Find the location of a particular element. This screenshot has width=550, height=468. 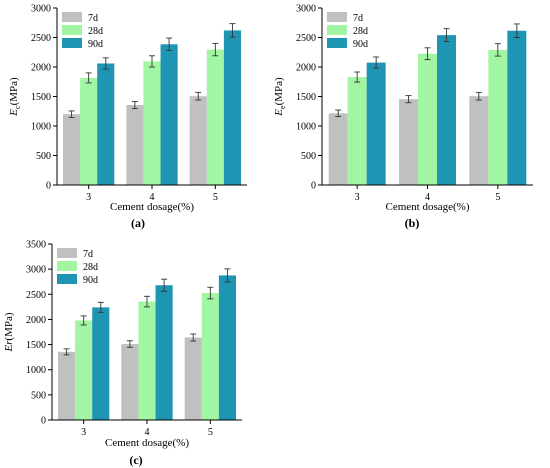

y-axis-label: Er(MPa) is located at coordinates (9, 332).